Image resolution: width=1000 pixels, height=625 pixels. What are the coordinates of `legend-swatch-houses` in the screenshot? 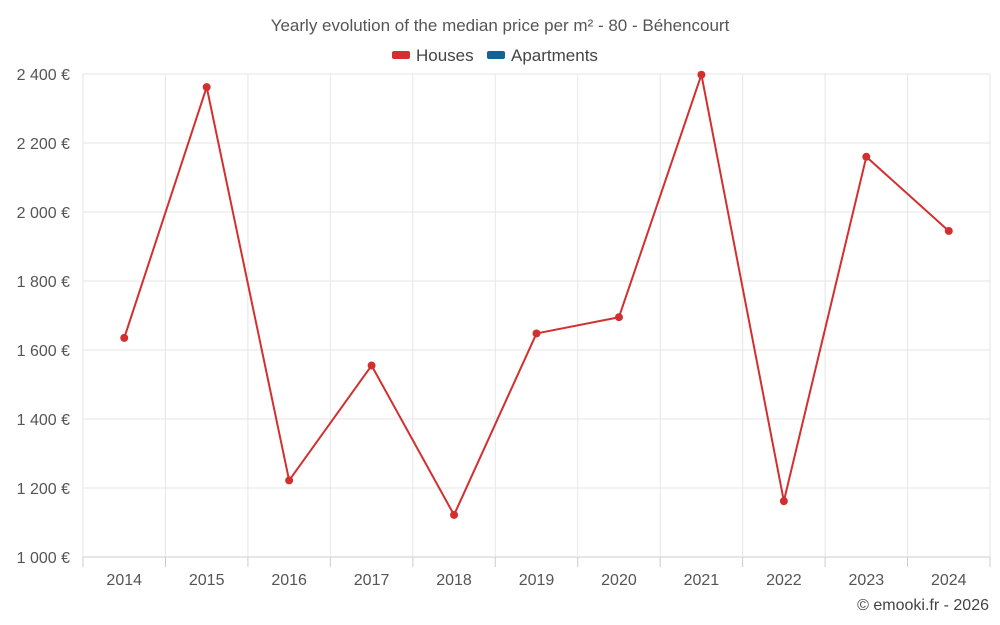 It's located at (401, 55).